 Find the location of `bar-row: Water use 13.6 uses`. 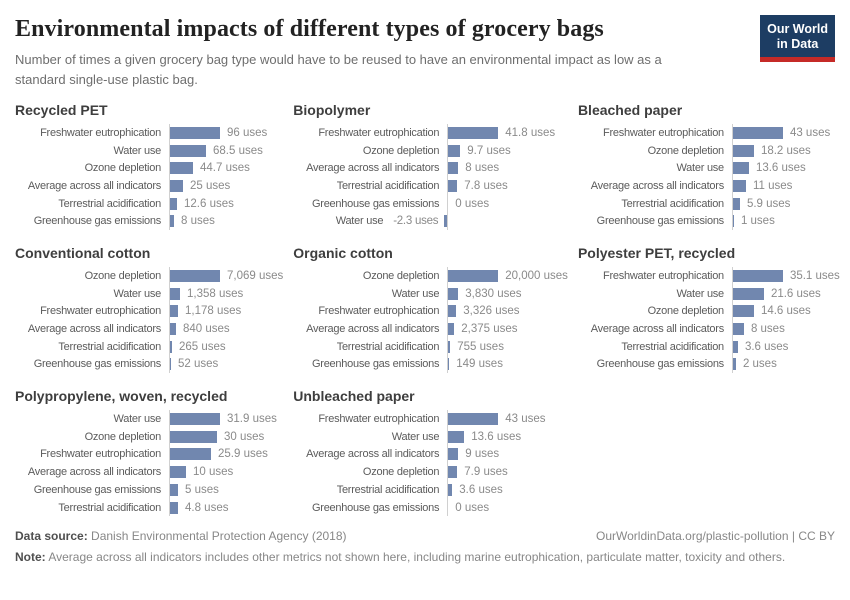

bar-row: Water use 13.6 uses is located at coordinates (709, 168).